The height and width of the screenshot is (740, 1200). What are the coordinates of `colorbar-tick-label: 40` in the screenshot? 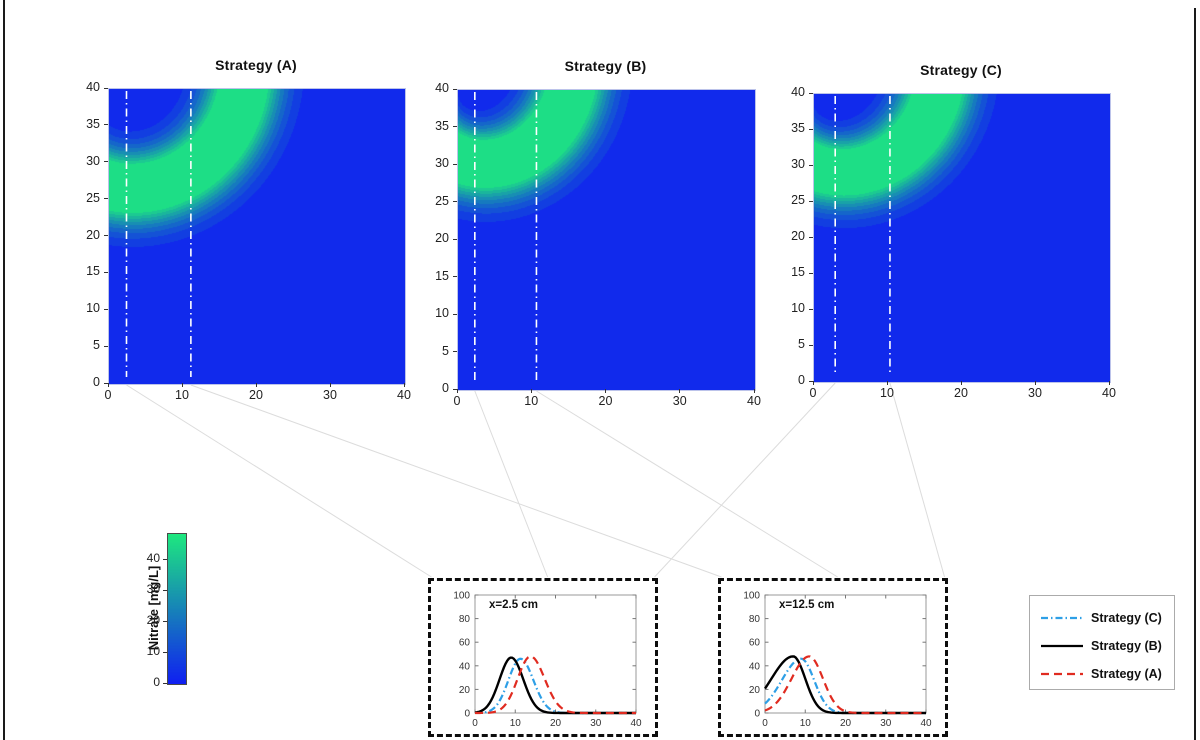 It's located at (153, 558).